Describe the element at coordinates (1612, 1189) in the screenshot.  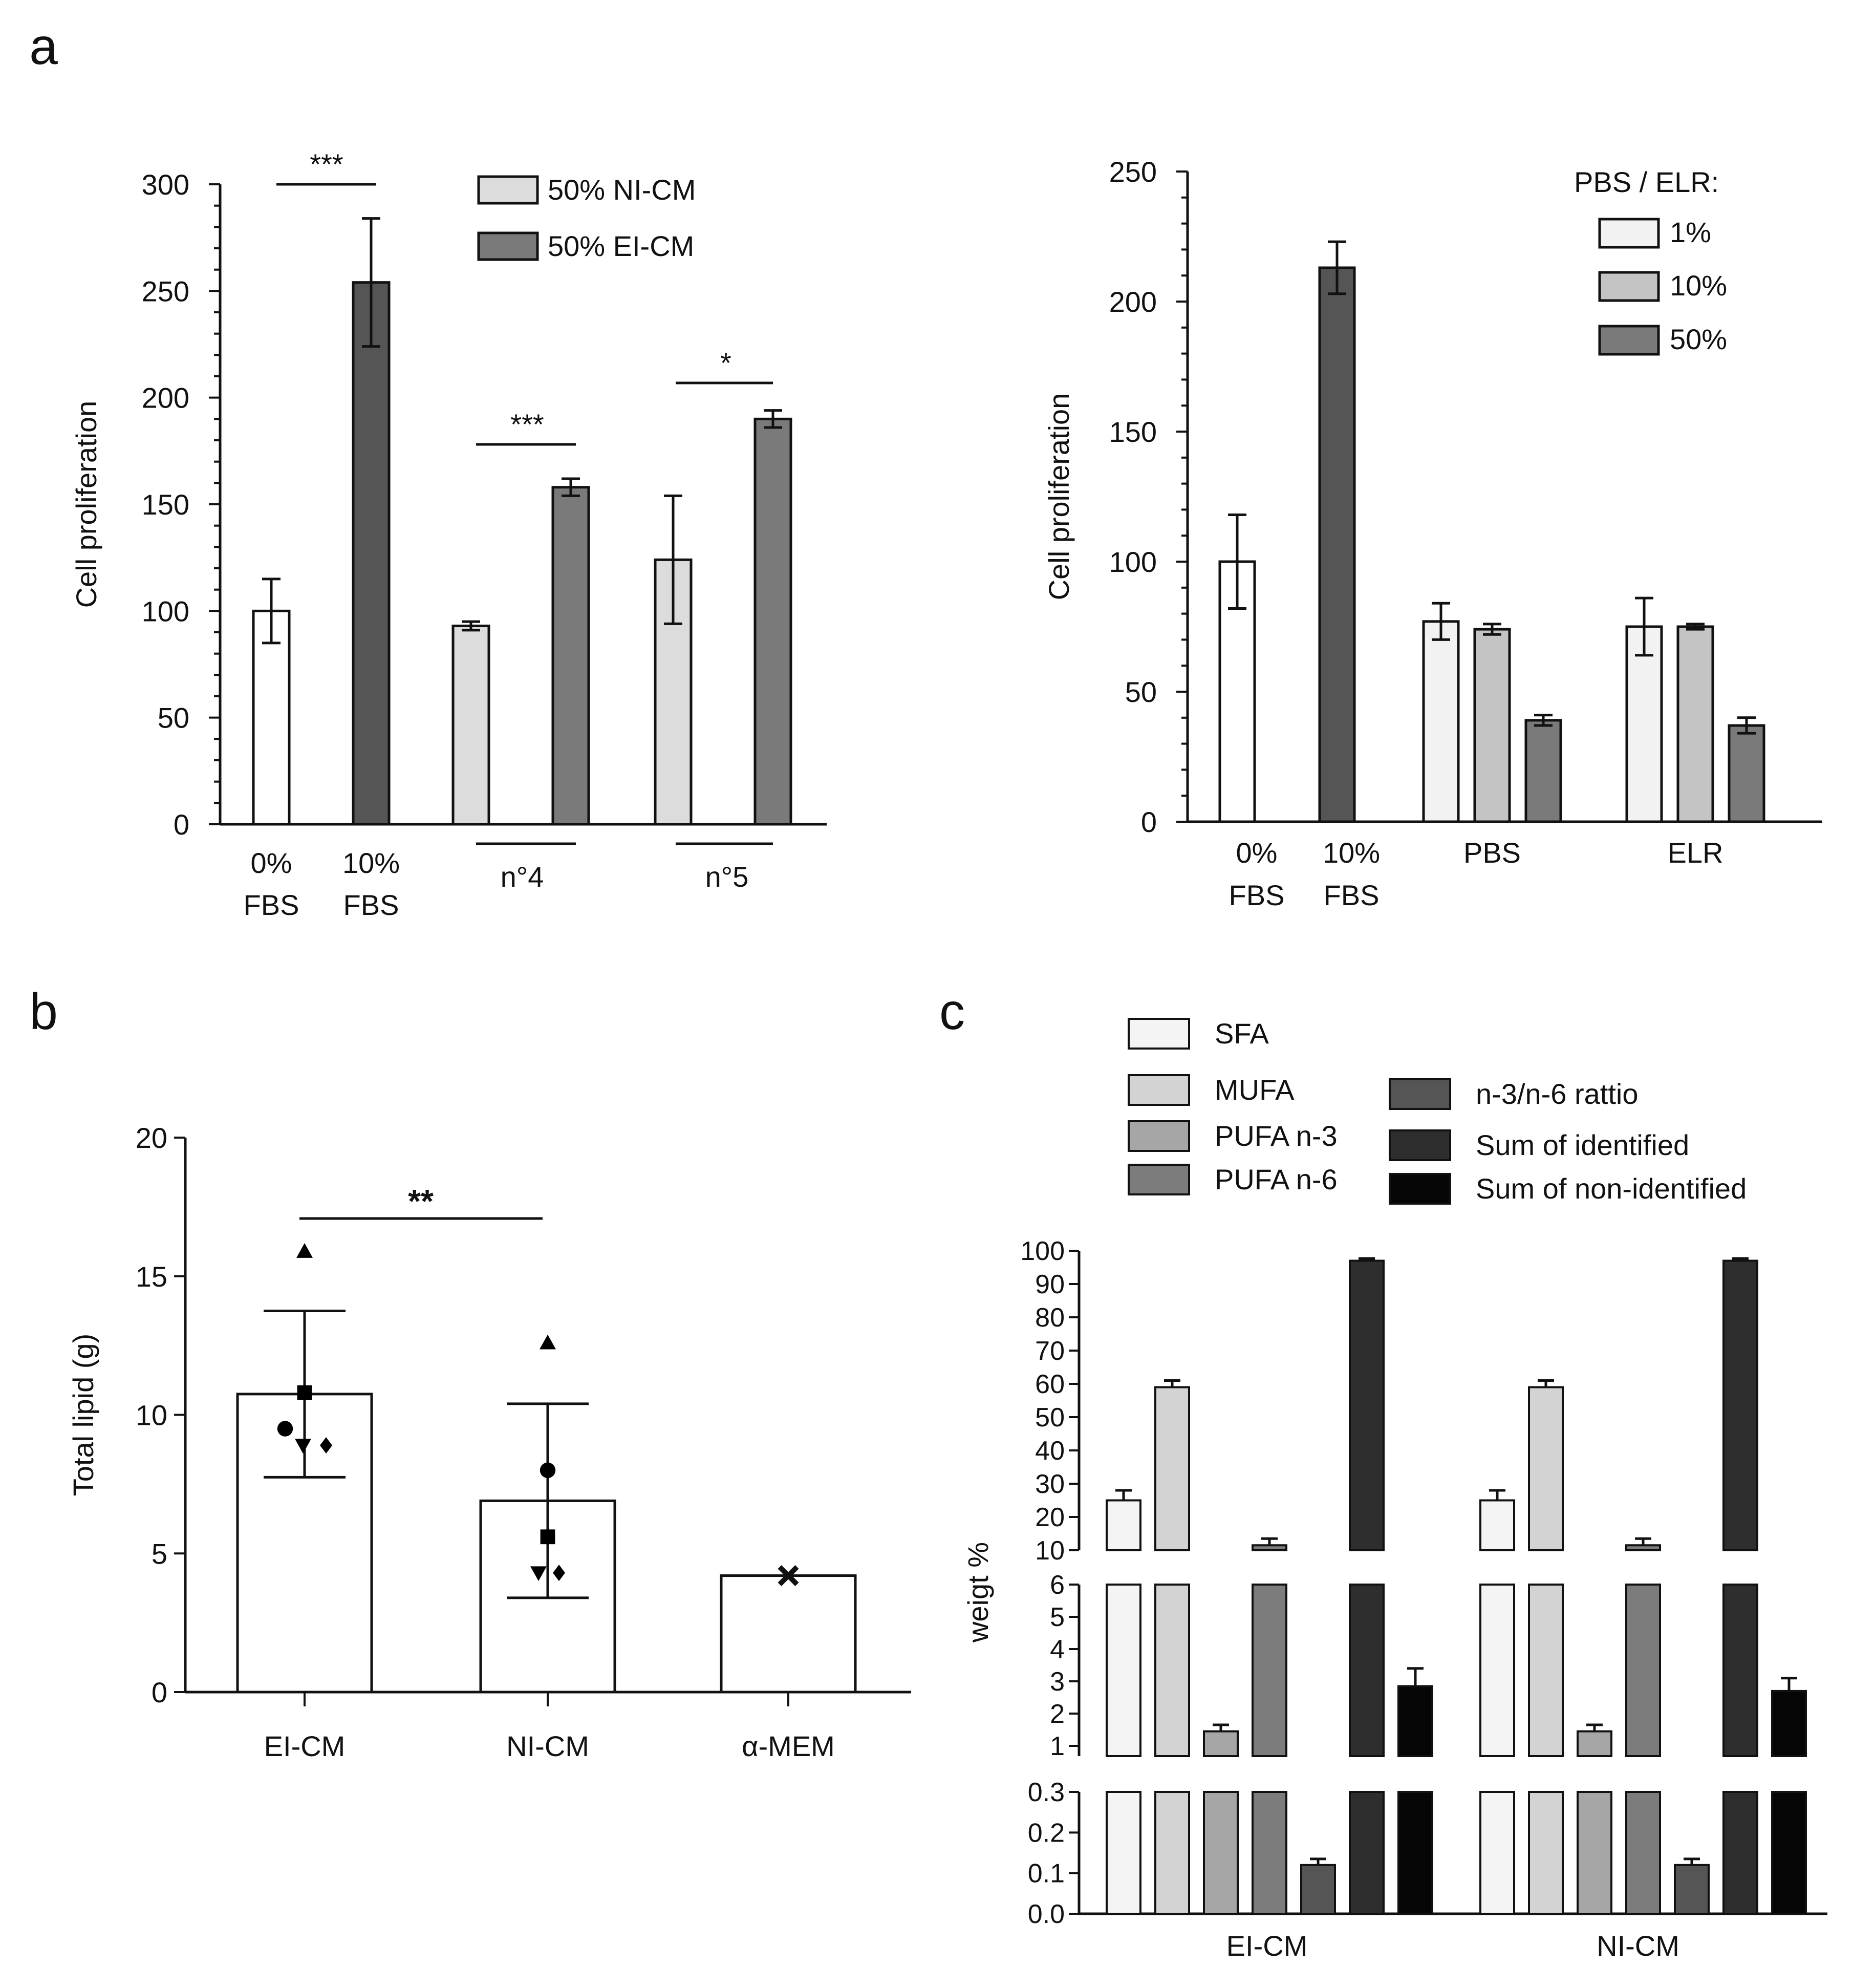
I see `c-legend-label: Sum of non-identified` at that location.